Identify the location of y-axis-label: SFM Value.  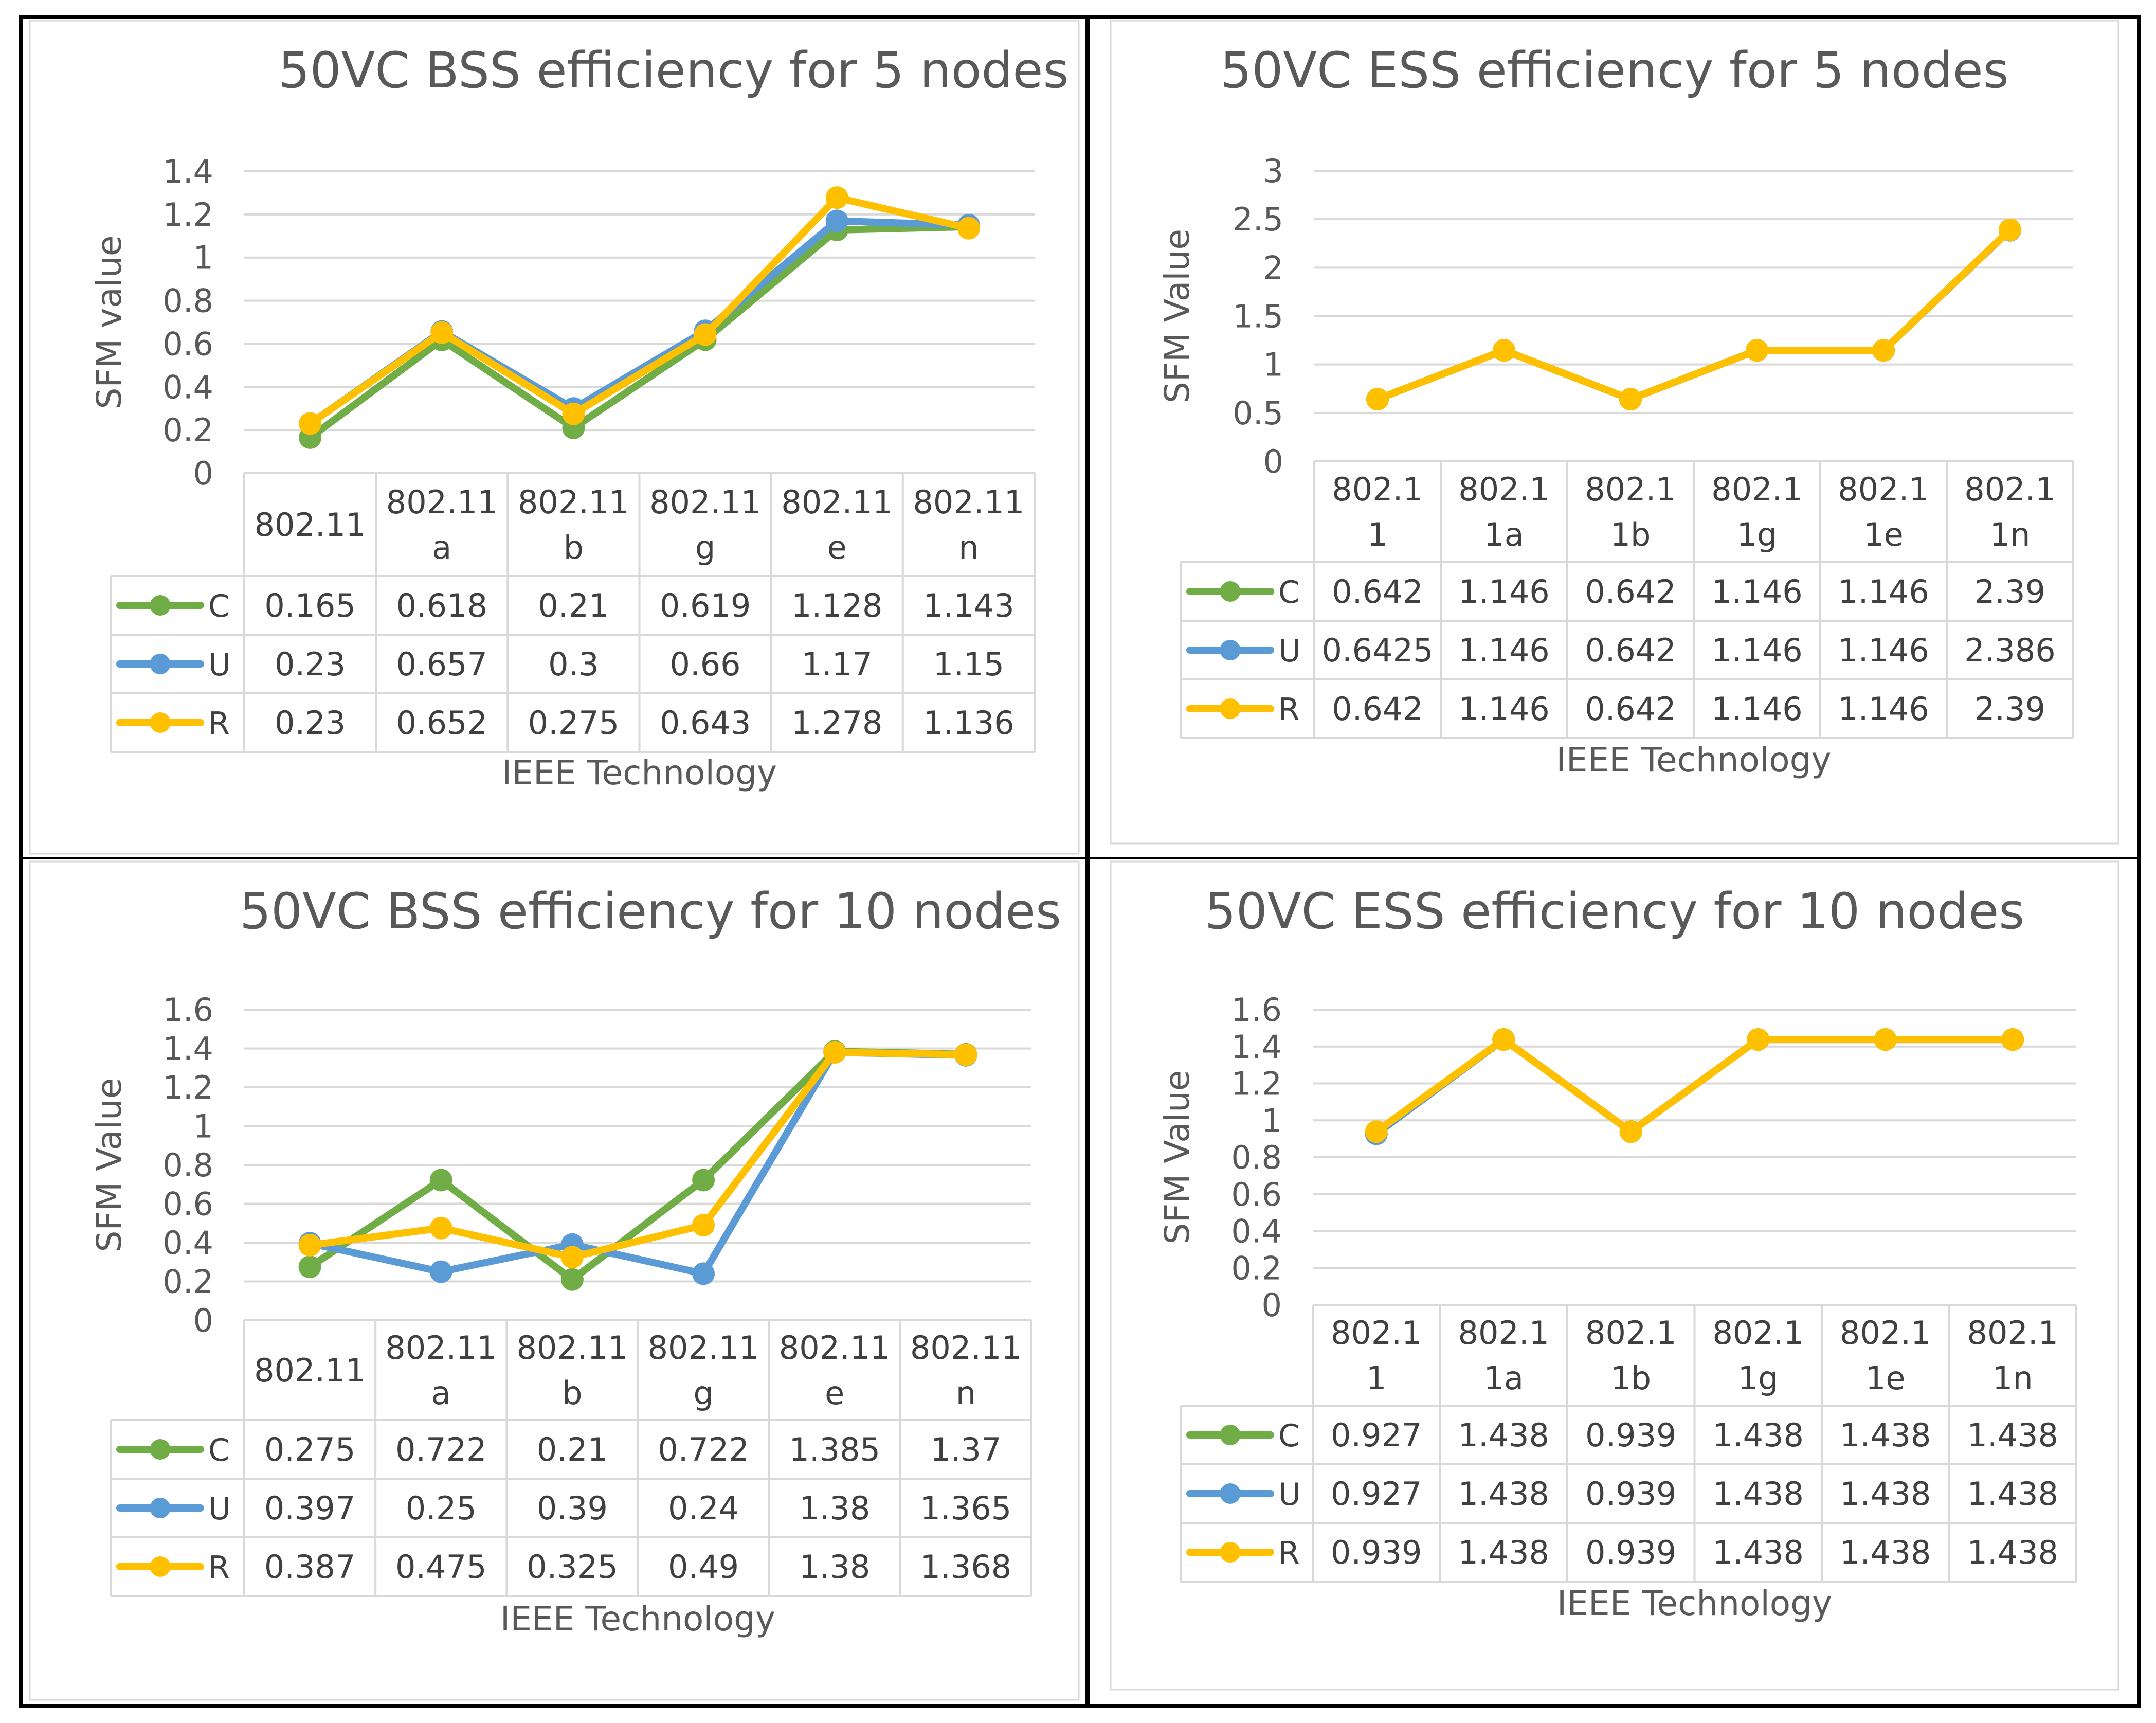
(1177, 316).